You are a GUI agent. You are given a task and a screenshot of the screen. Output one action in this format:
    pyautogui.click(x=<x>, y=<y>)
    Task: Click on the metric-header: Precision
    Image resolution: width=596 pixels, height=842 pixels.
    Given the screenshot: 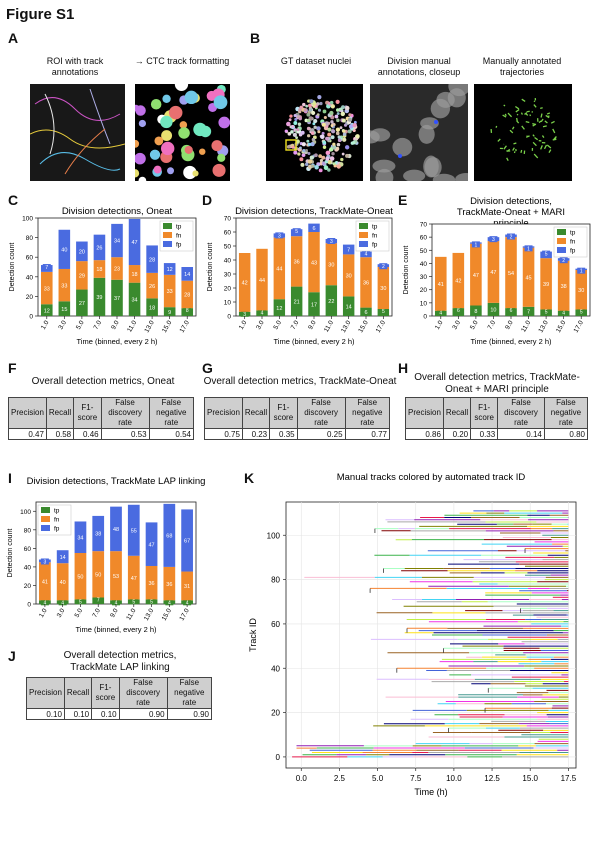 What is the action you would take?
    pyautogui.click(x=27, y=413)
    